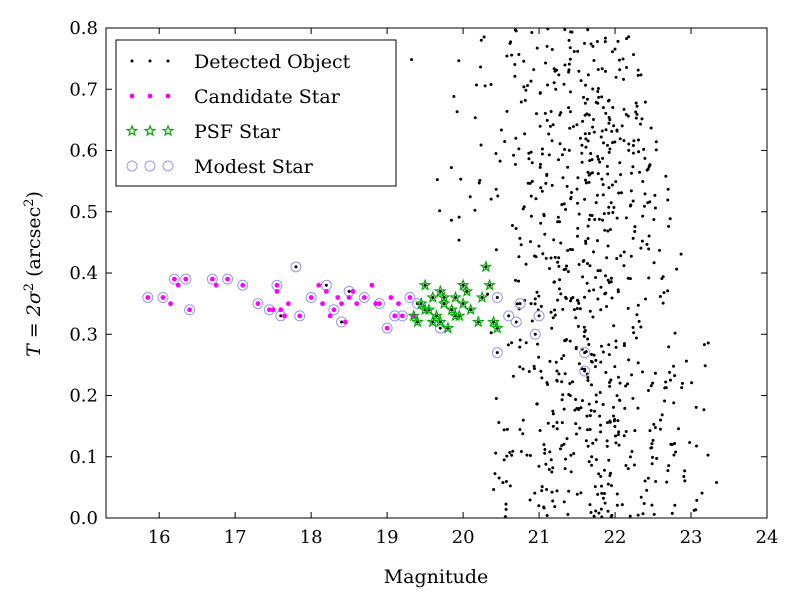 The height and width of the screenshot is (600, 800). Describe the element at coordinates (615, 537) in the screenshot. I see `x-tick-label: 22` at that location.